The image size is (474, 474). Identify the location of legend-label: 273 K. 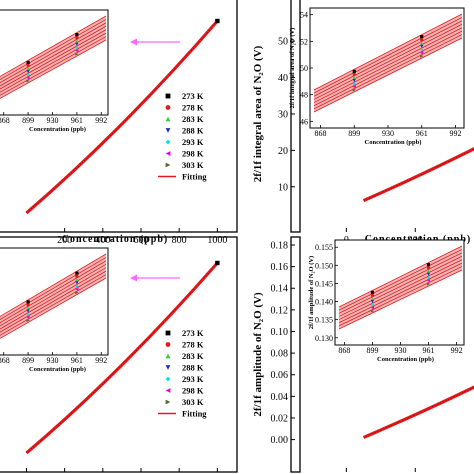
(193, 333).